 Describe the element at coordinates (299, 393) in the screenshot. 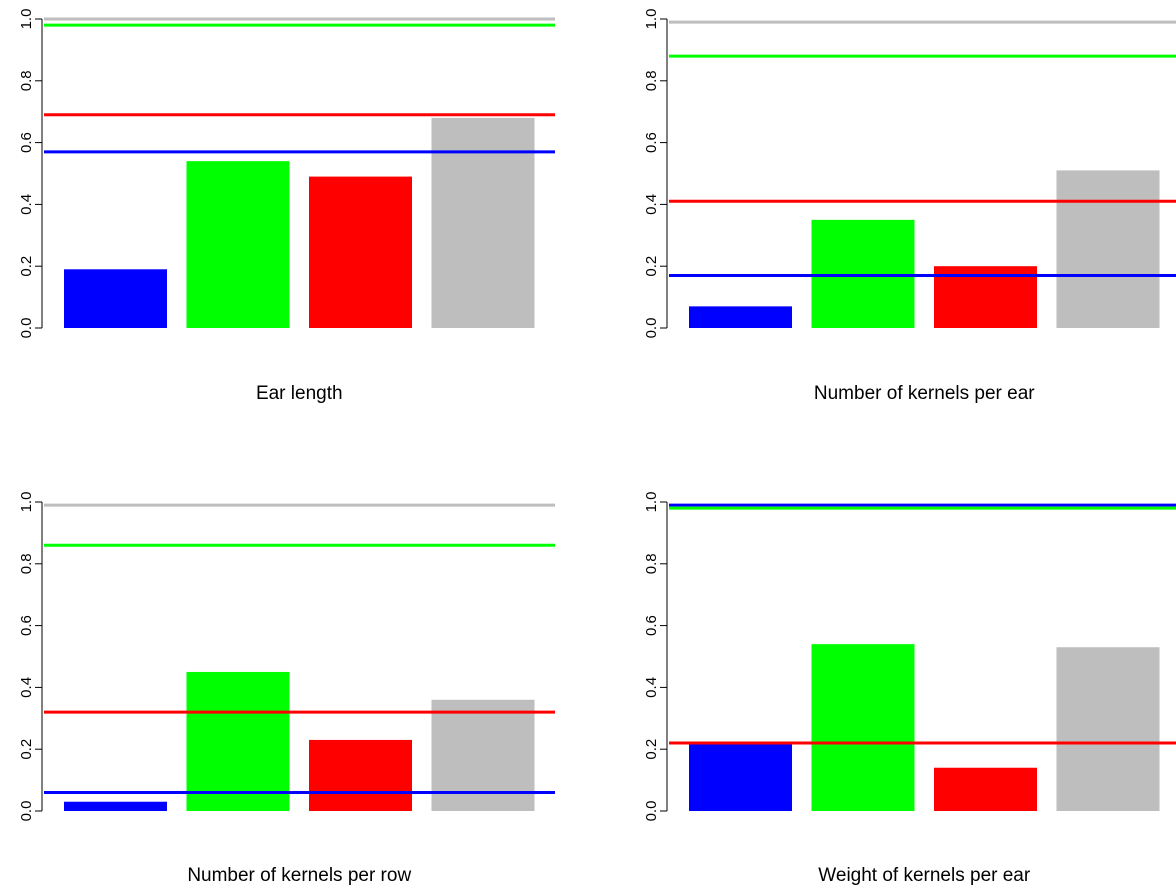

I see `panel-title: Ear length` at that location.